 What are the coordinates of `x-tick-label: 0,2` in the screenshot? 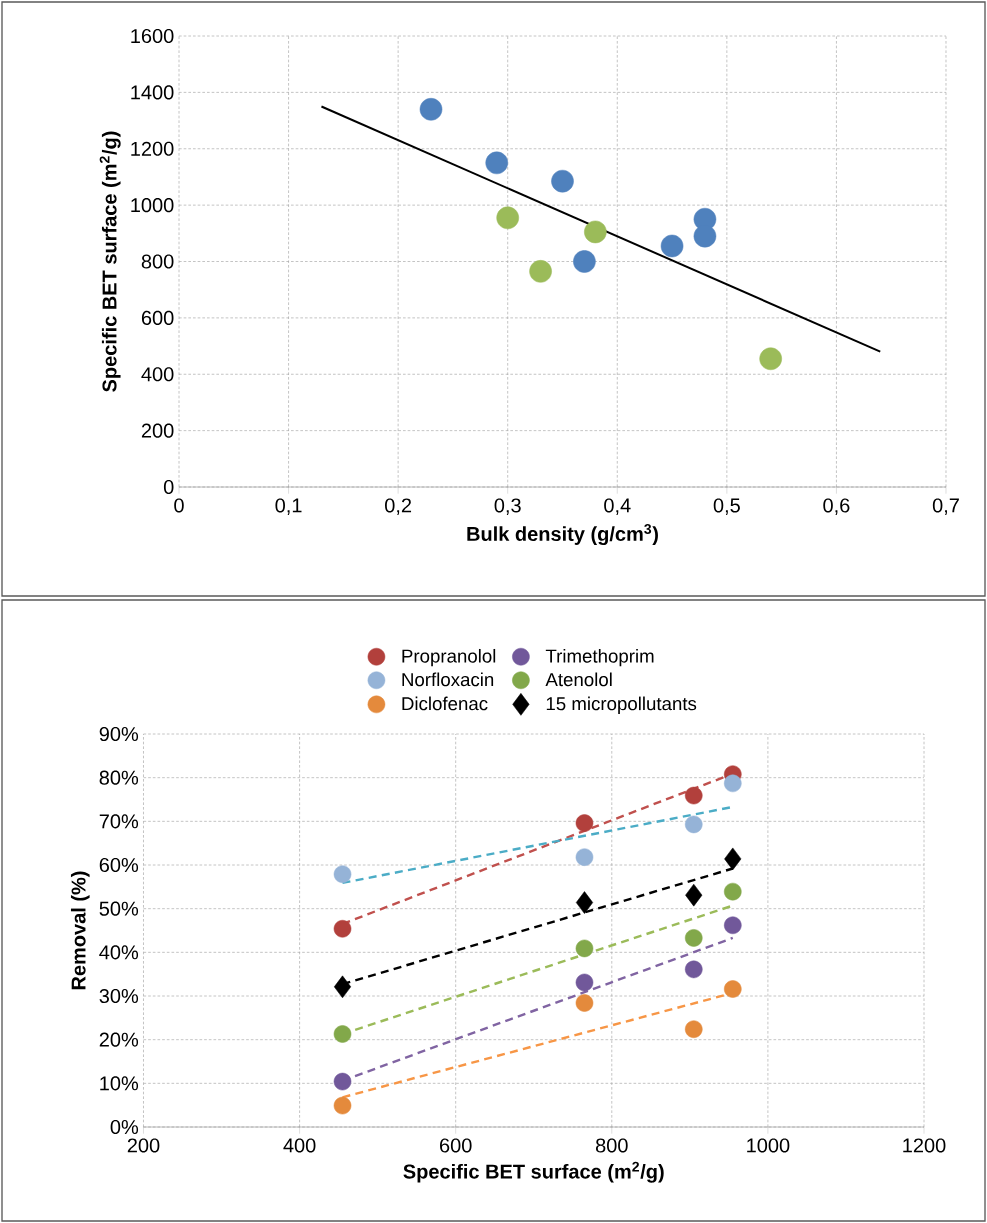 It's located at (398, 506).